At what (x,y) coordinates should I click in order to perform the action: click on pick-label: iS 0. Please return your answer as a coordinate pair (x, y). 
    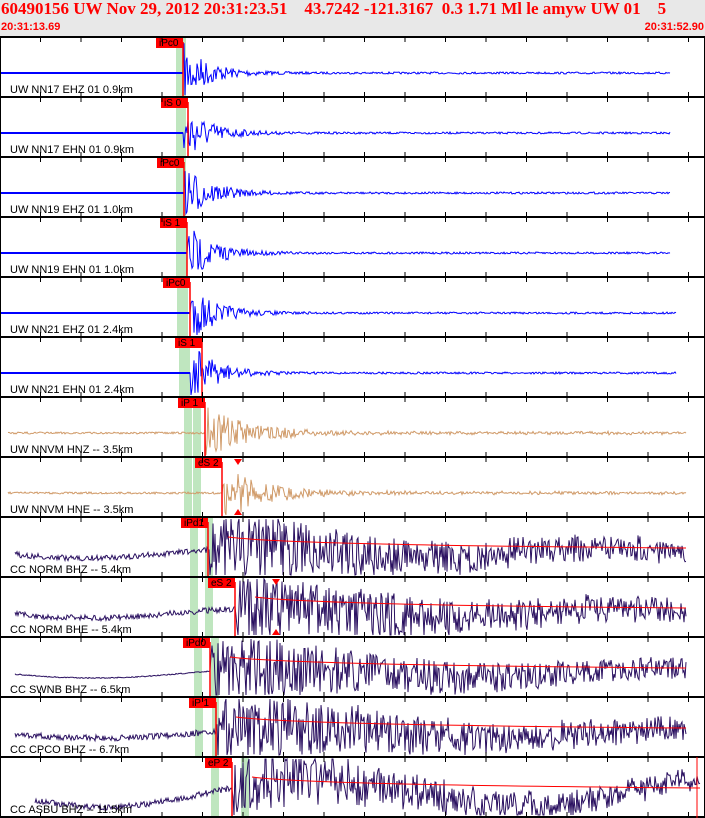
    Looking at the image, I should click on (173, 103).